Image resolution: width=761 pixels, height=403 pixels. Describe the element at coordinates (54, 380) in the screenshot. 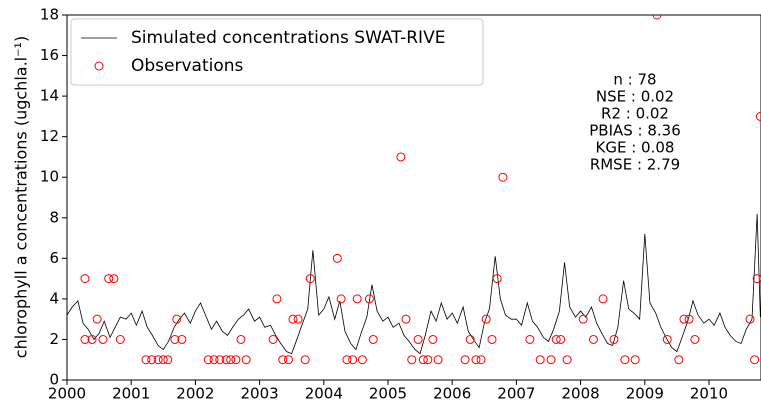

I see `y-tick-label: 0` at that location.